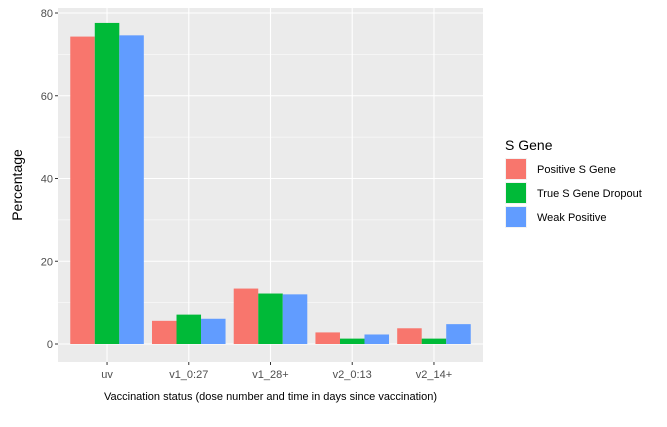 This screenshot has width=667, height=427. I want to click on x-tick-label-v1-0-27: v1_0:27, so click(188, 375).